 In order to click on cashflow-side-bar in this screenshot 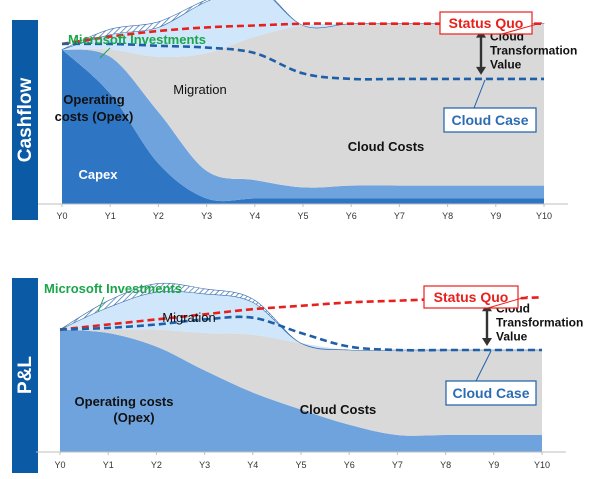, I will do `click(25, 120)`.